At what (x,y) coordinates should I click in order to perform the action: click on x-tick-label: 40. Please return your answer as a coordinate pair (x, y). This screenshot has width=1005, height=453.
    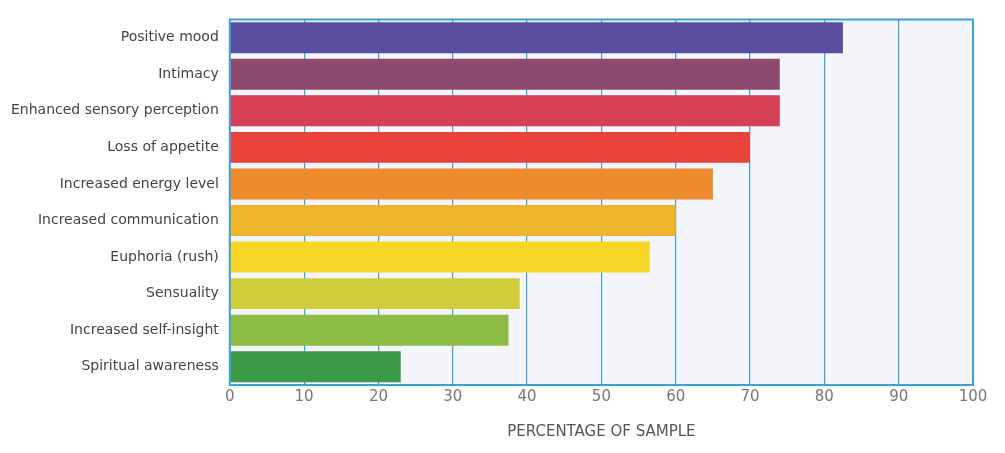
    Looking at the image, I should click on (527, 395).